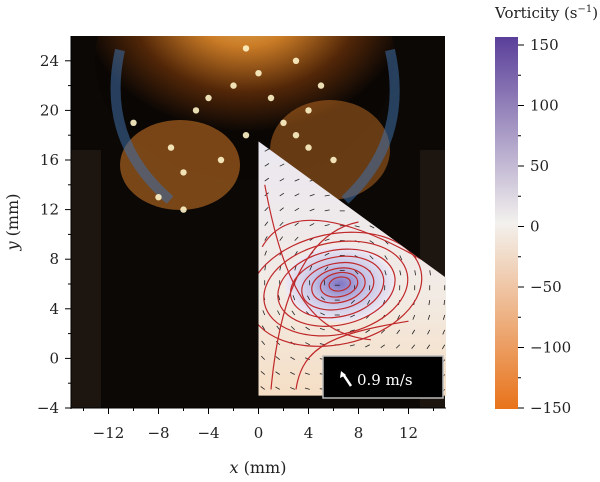  What do you see at coordinates (54, 259) in the screenshot?
I see `y-tick-label: 8` at bounding box center [54, 259].